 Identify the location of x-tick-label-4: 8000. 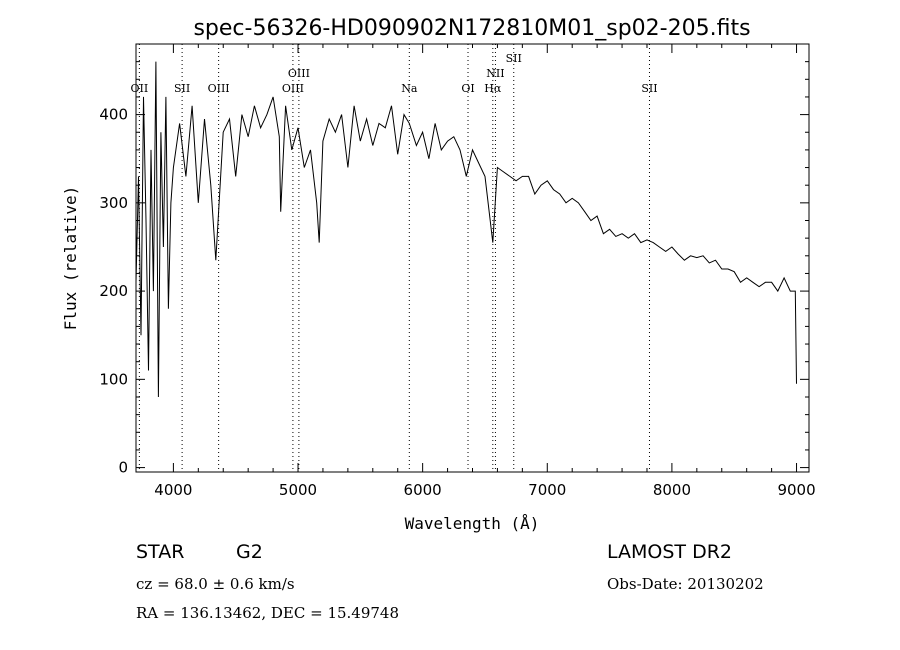
(672, 490).